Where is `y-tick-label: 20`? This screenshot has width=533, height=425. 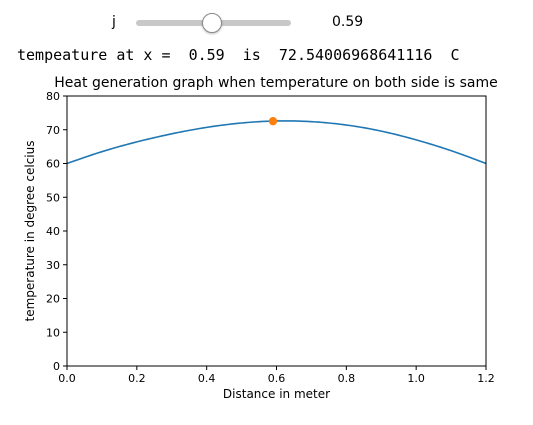 y-tick-label: 20 is located at coordinates (53, 299).